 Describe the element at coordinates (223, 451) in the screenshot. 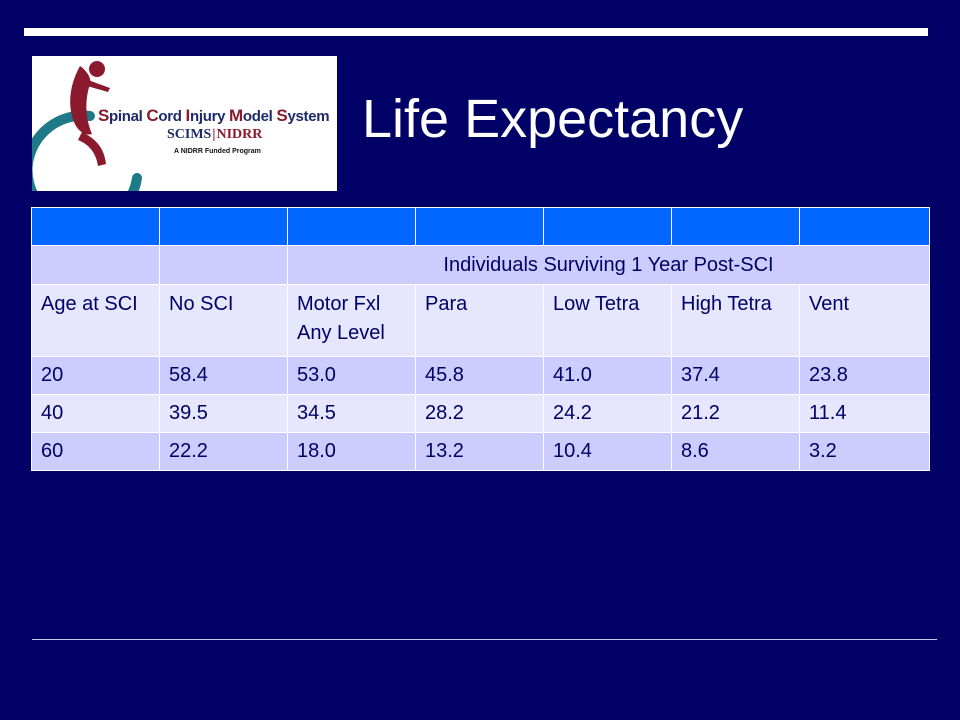

I see `table-cell: 22.2` at that location.